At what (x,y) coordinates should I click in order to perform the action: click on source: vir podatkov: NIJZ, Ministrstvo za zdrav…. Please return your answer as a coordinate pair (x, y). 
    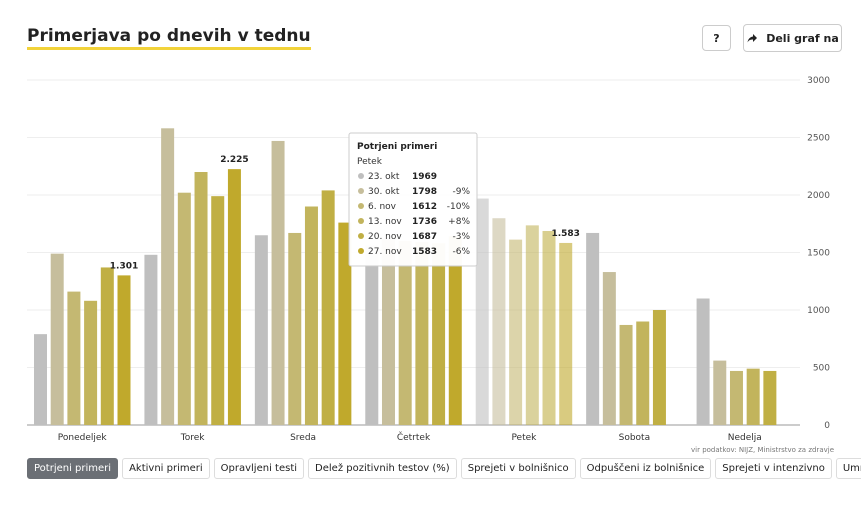
    Looking at the image, I should click on (762, 450).